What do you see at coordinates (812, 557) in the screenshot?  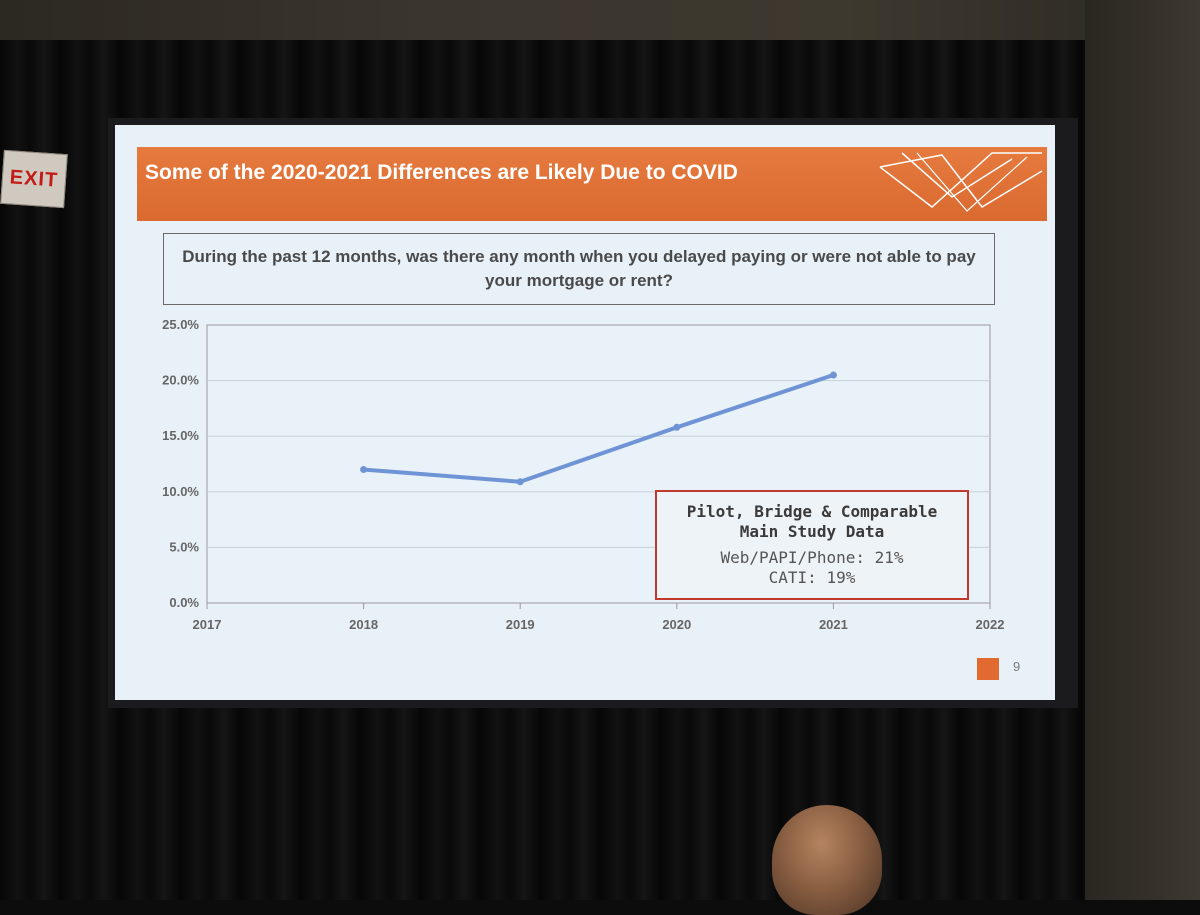 I see `data-source-web-rate: Web/PAPI/Phone: 21%` at bounding box center [812, 557].